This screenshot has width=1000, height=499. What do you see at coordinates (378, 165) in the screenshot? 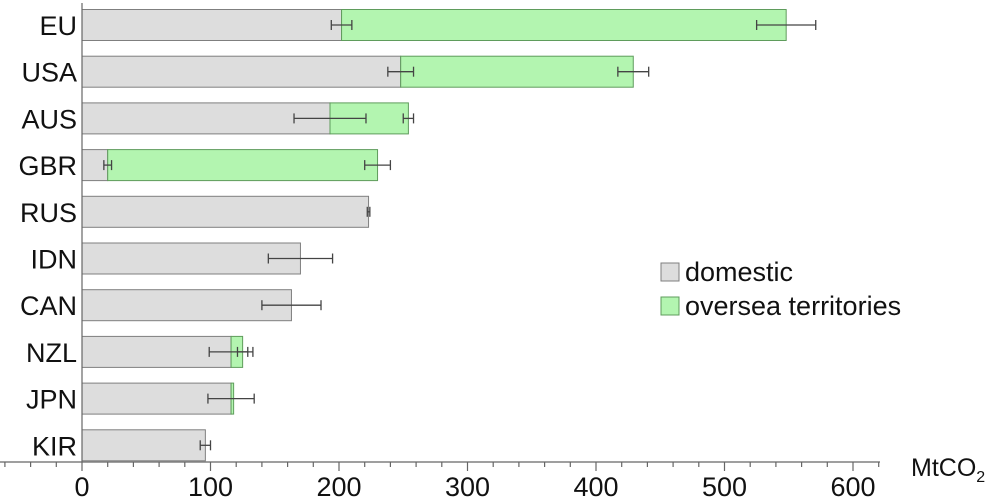
I see `error-bar-oversea-gbr` at bounding box center [378, 165].